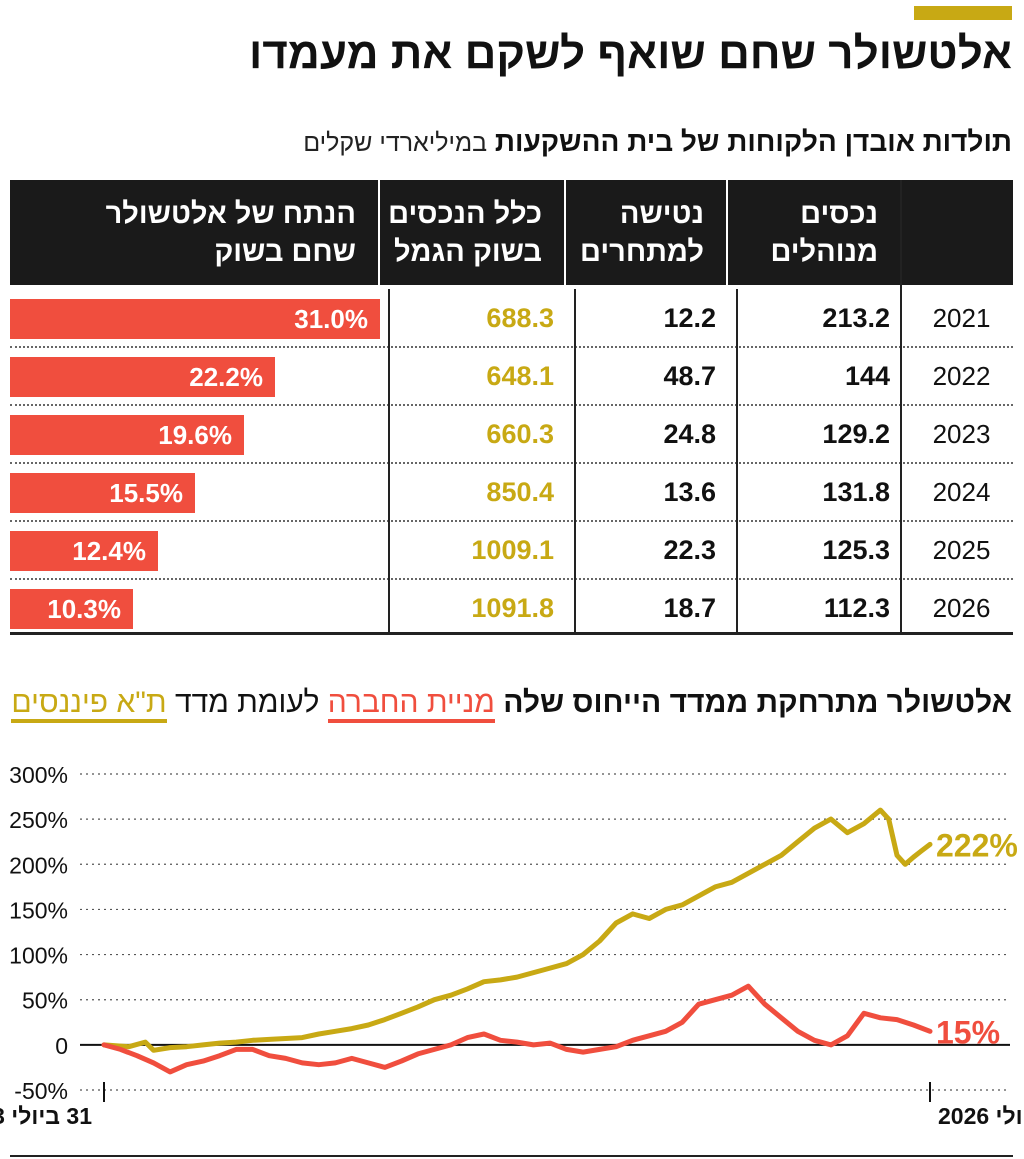  Describe the element at coordinates (856, 318) in the screenshot. I see `assets-cell: 213.2` at that location.